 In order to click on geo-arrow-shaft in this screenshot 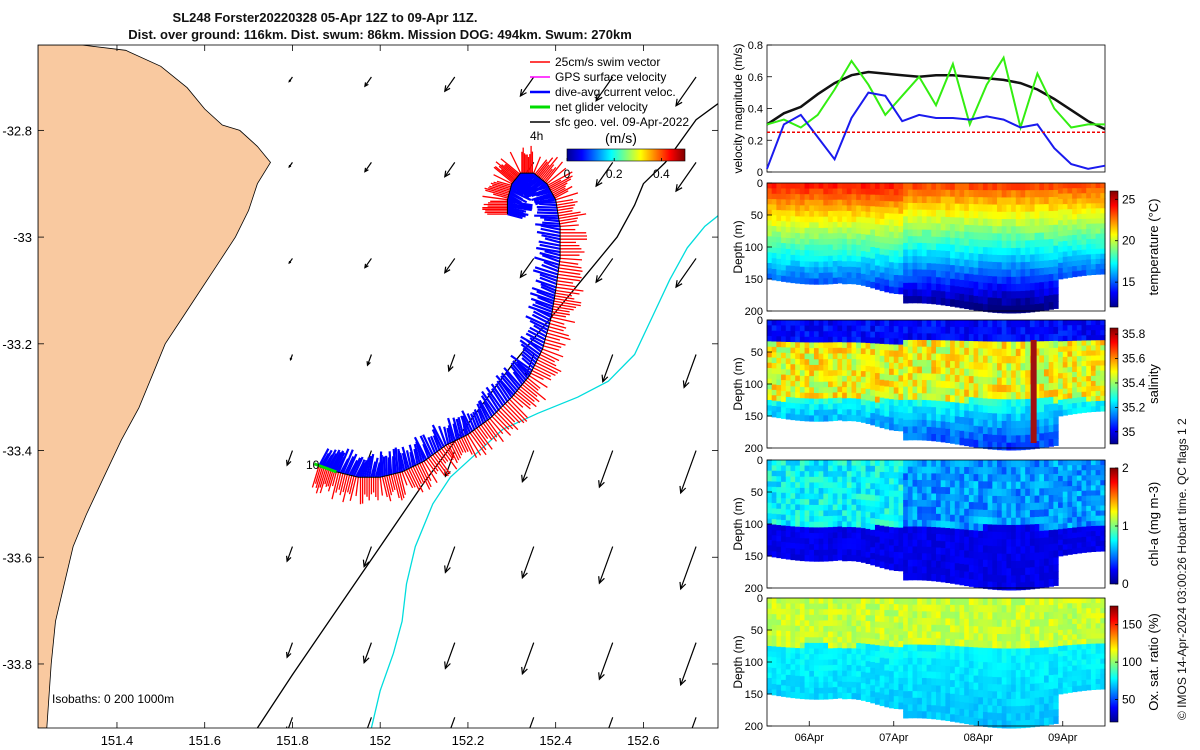, I will do `click(368, 81)`.